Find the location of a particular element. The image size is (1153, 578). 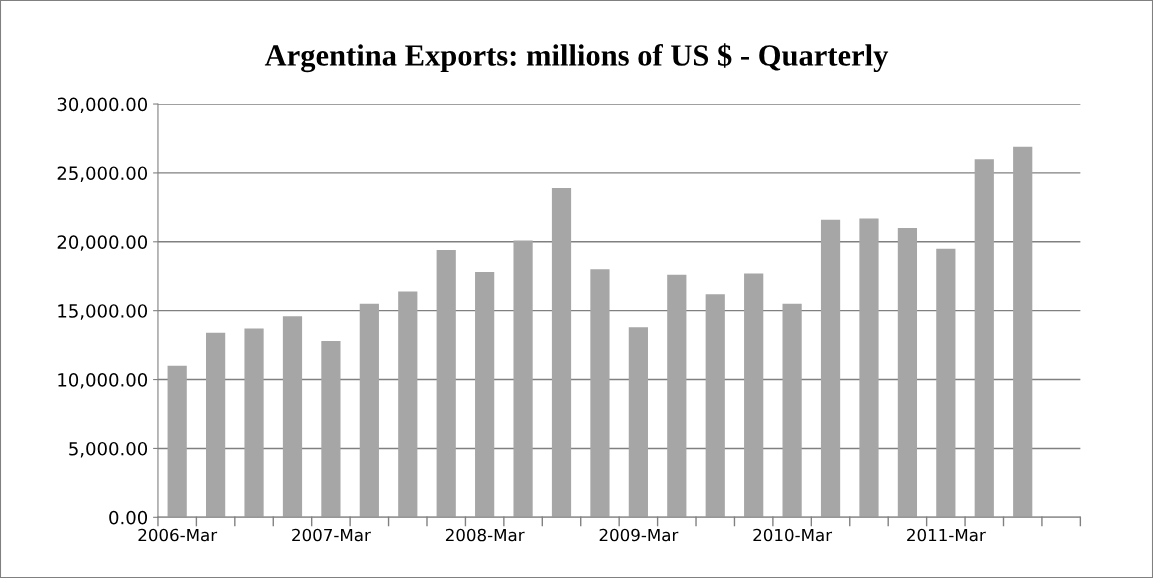

x-tick-label: 2009-Mar is located at coordinates (639, 535).